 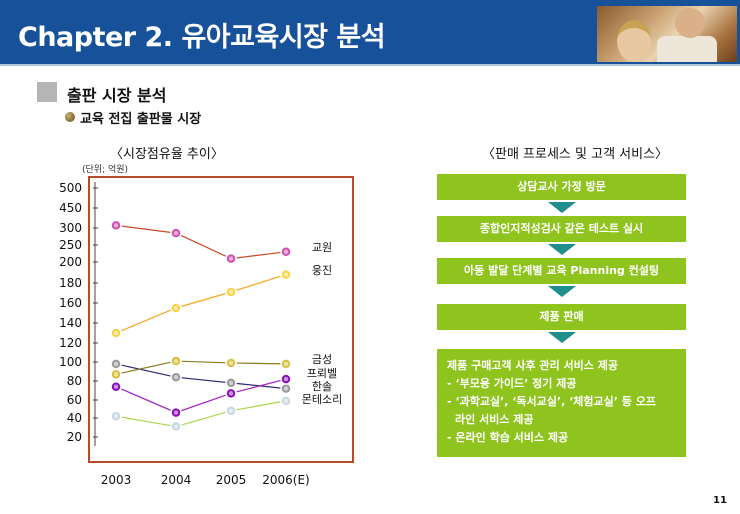 What do you see at coordinates (322, 386) in the screenshot?
I see `legend-label: 한솔` at bounding box center [322, 386].